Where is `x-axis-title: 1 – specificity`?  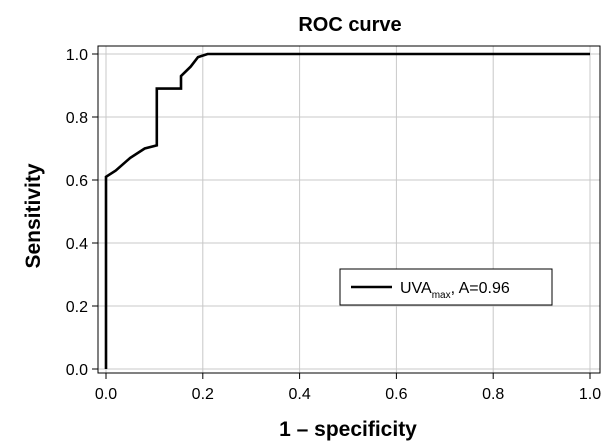 x-axis-title: 1 – specificity is located at coordinates (348, 429).